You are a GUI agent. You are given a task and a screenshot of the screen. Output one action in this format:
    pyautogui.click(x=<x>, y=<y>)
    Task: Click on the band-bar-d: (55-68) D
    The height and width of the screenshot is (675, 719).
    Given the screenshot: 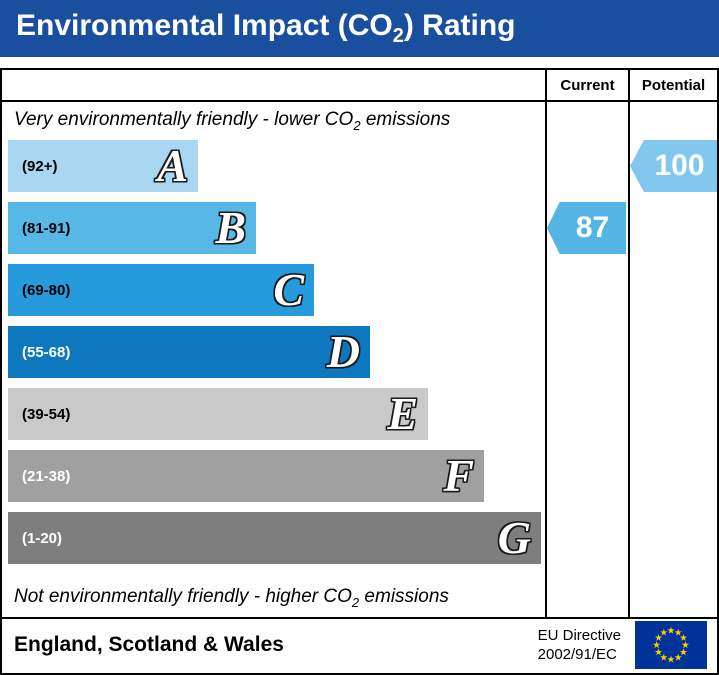 What is the action you would take?
    pyautogui.click(x=189, y=352)
    